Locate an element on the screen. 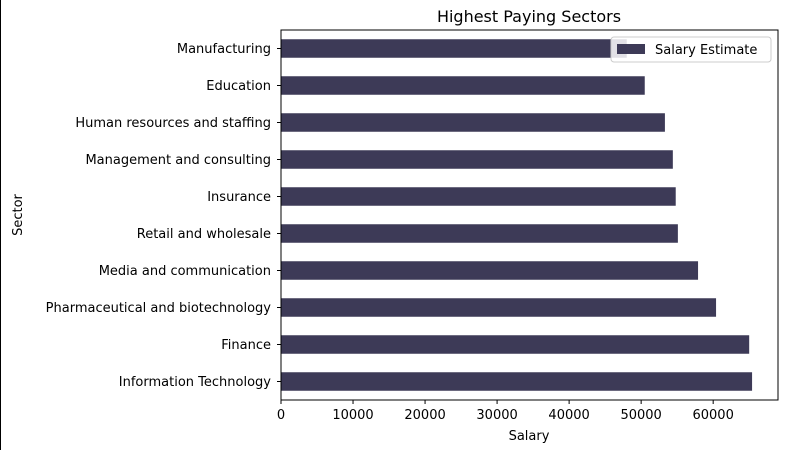 This screenshot has height=450, width=787. bar-human-resources-and-staffing is located at coordinates (473, 122).